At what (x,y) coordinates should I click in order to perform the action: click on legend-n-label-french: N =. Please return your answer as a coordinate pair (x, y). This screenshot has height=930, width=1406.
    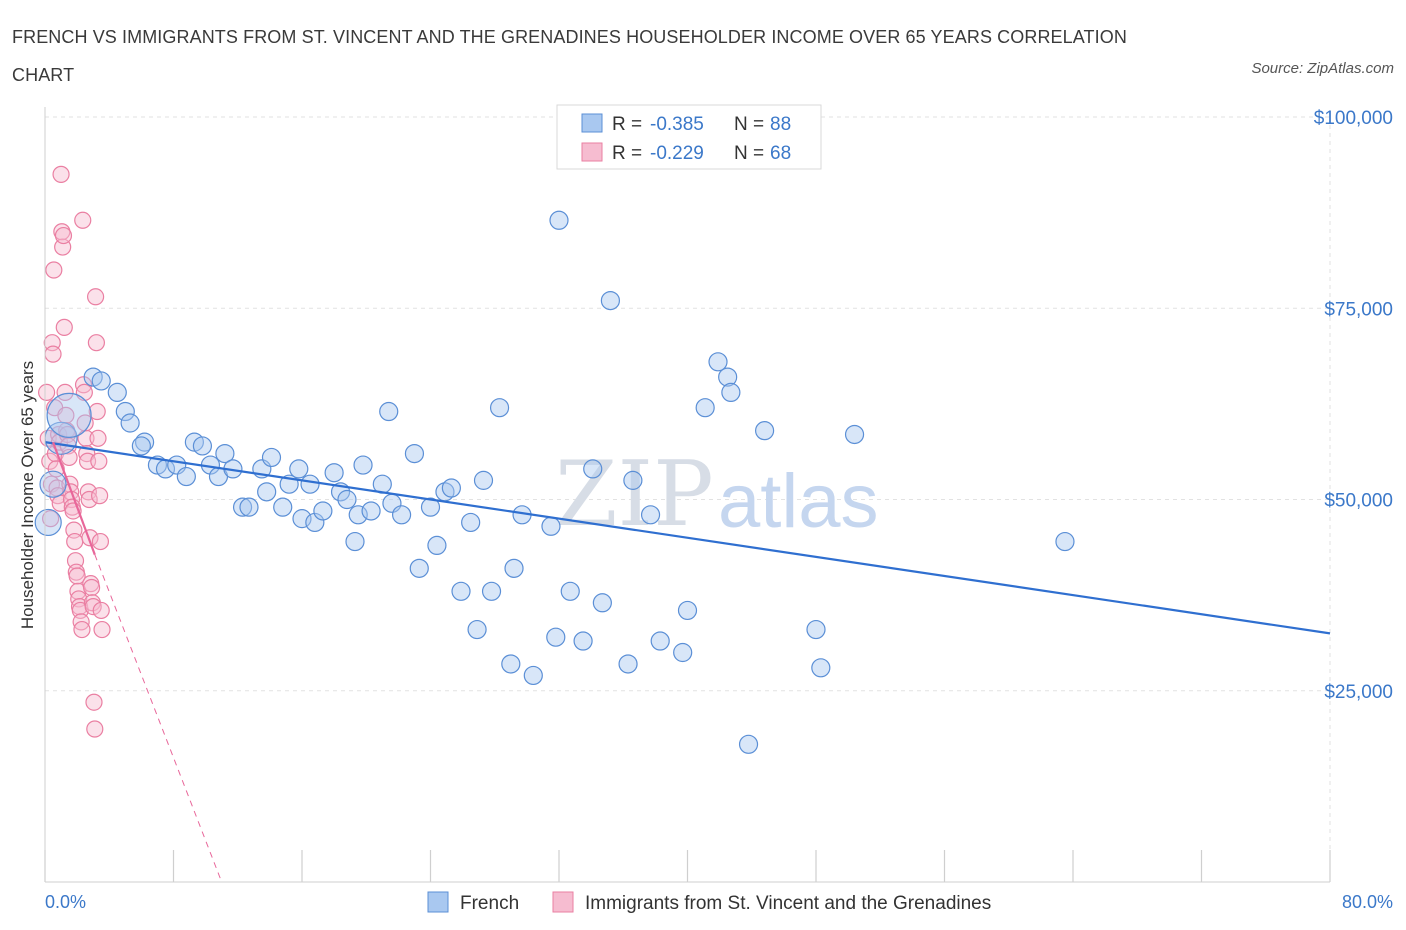
    Looking at the image, I should click on (749, 124).